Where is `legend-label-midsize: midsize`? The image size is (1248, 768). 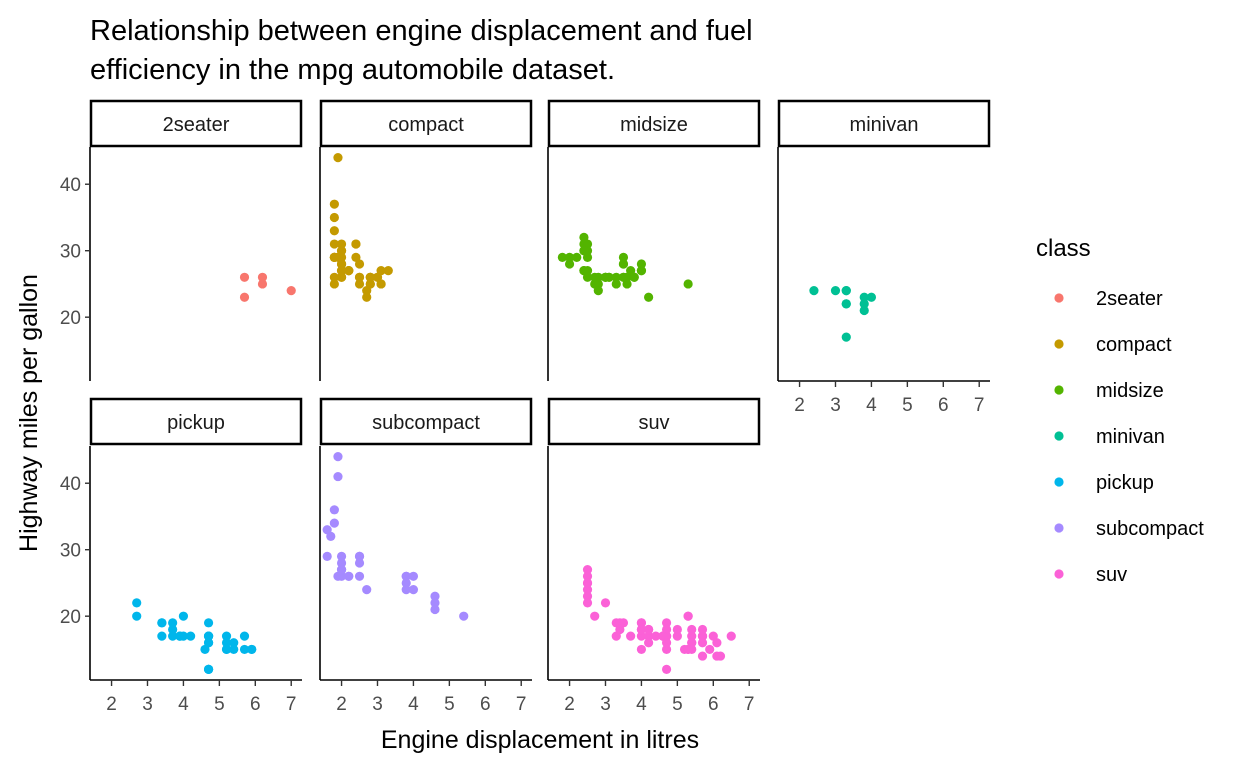 legend-label-midsize: midsize is located at coordinates (1130, 391).